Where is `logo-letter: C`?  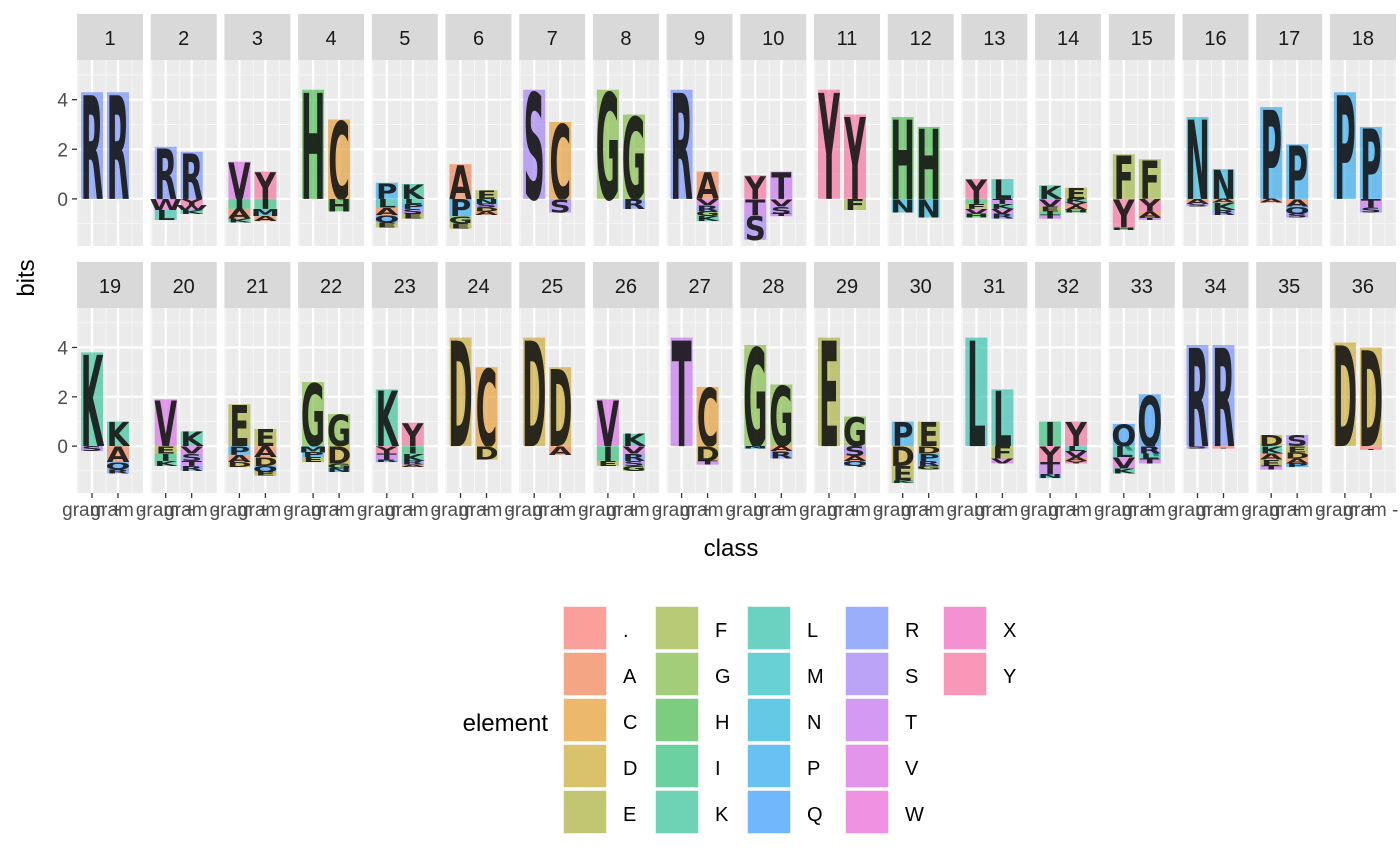
logo-letter: C is located at coordinates (560, 164).